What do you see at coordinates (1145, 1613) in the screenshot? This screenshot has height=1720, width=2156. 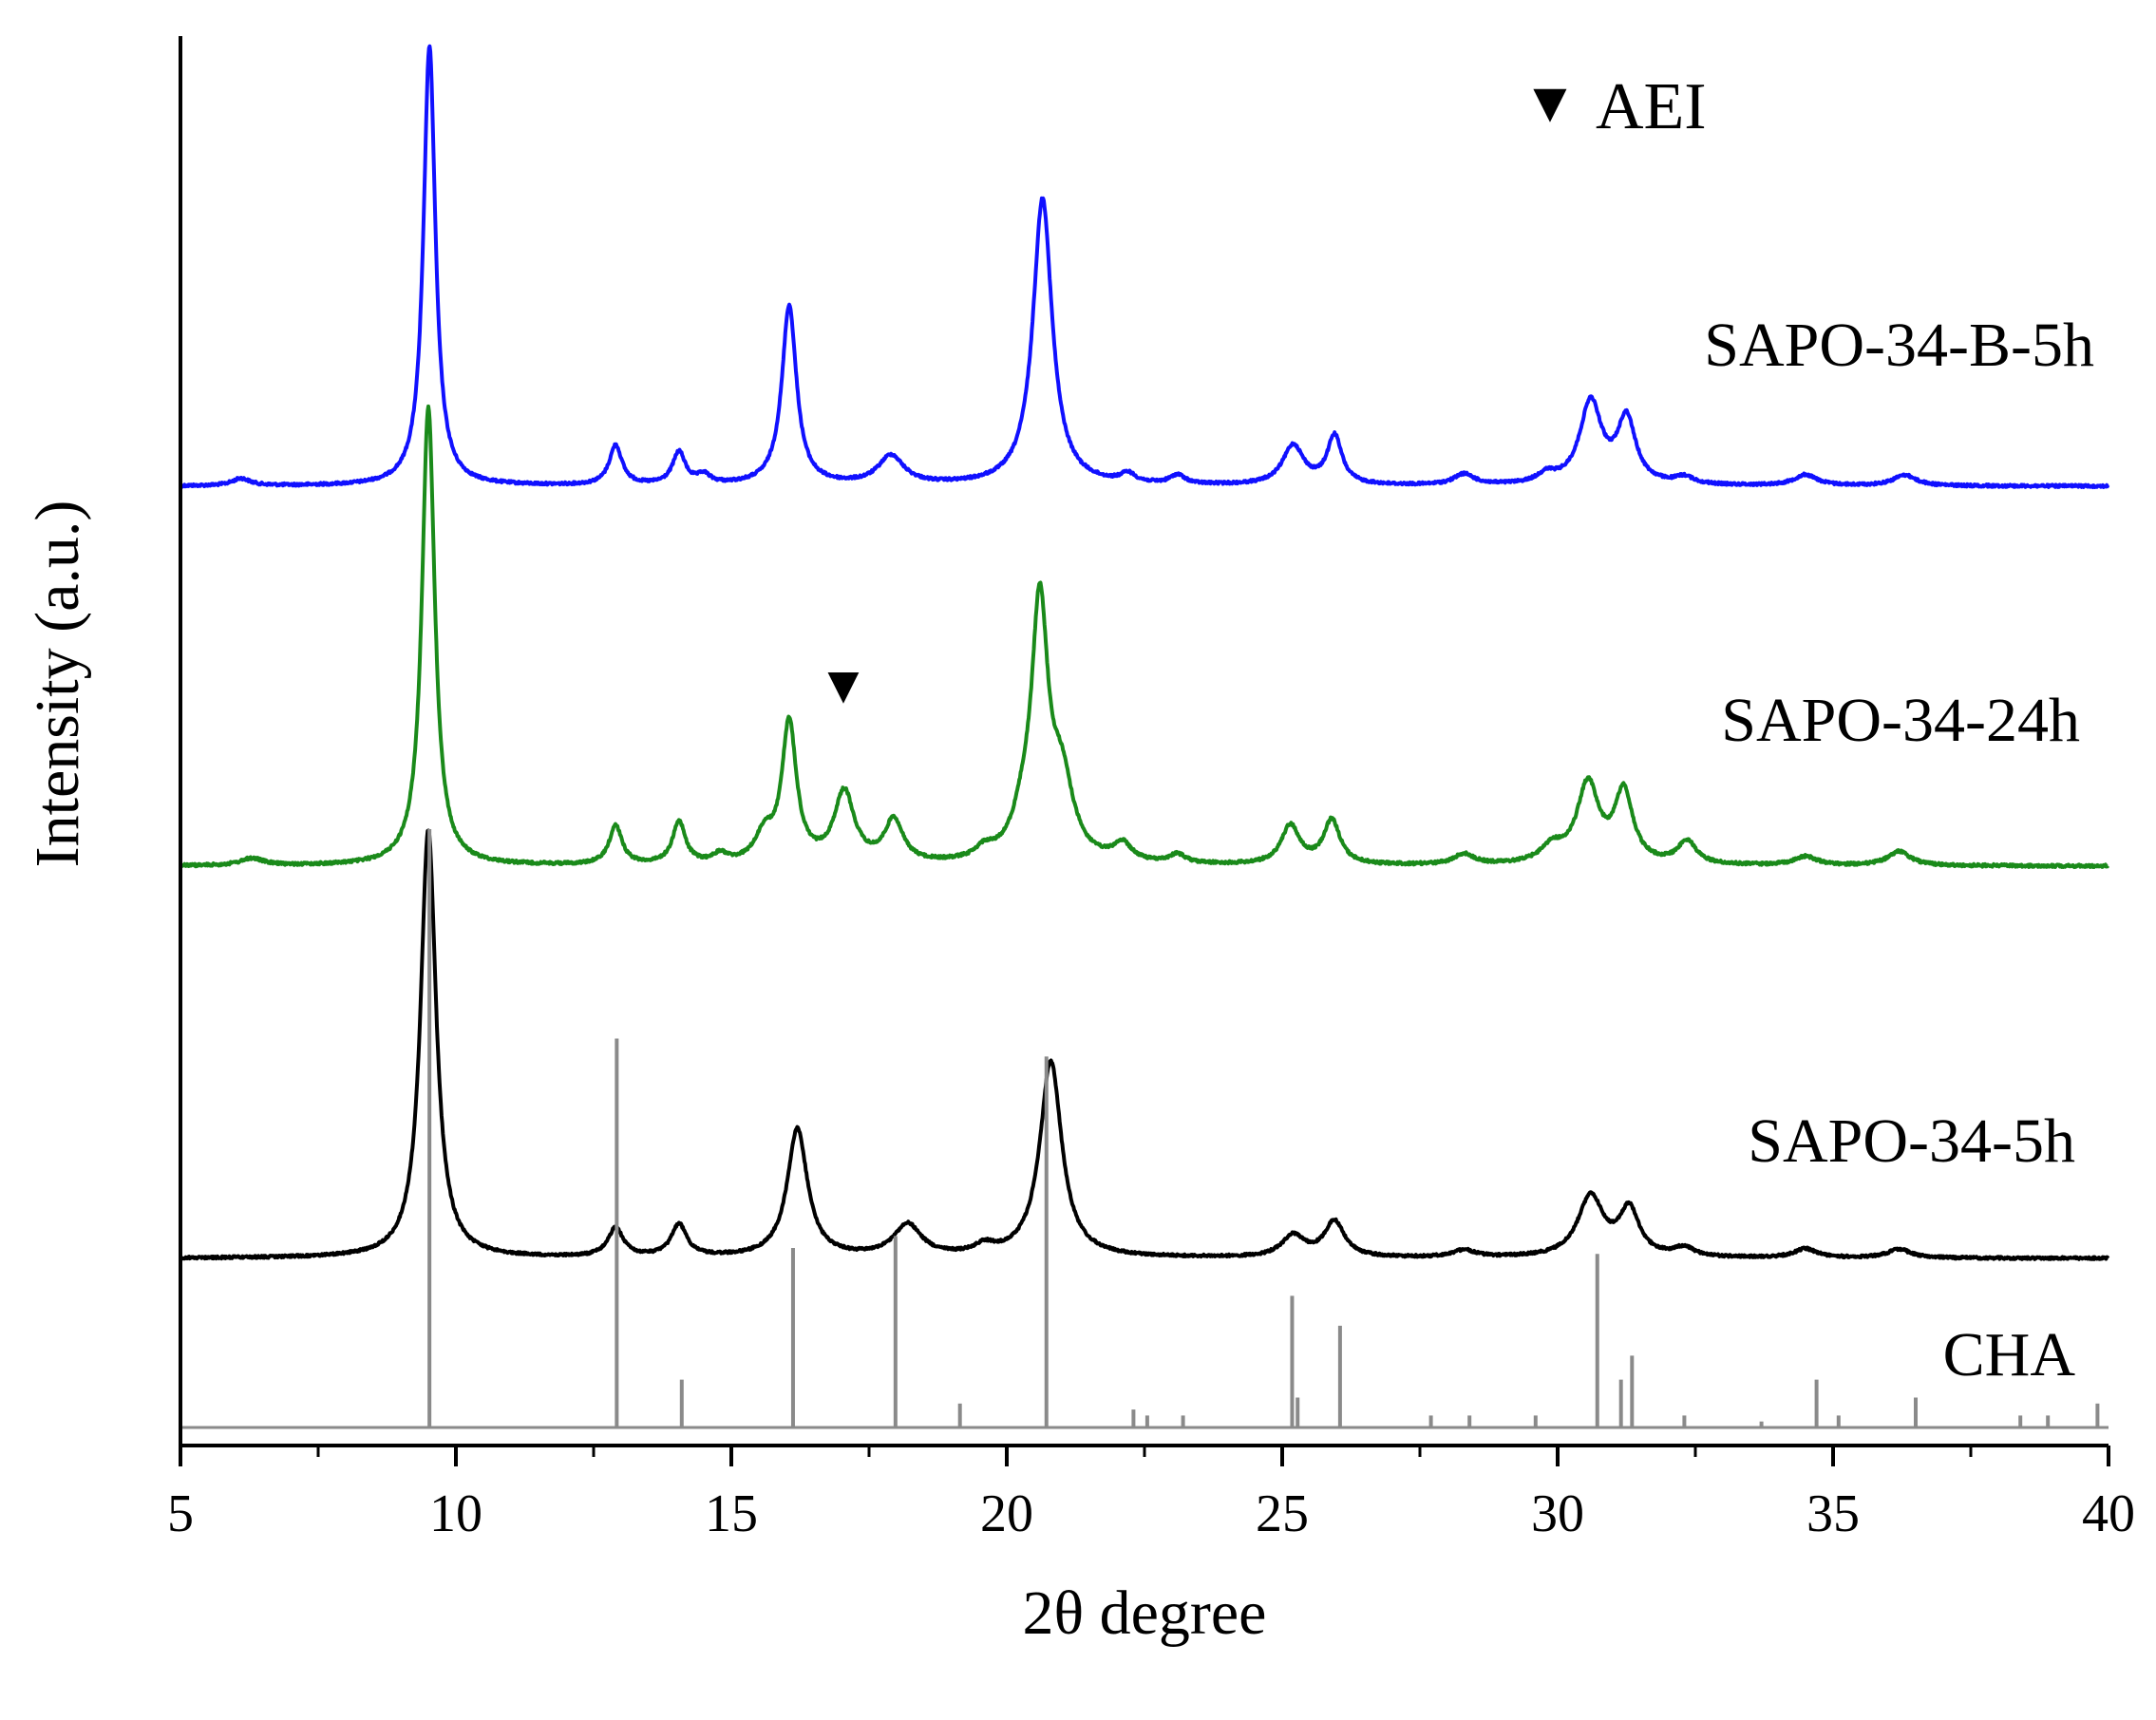 I see `x-axis-title: 2θ degree` at bounding box center [1145, 1613].